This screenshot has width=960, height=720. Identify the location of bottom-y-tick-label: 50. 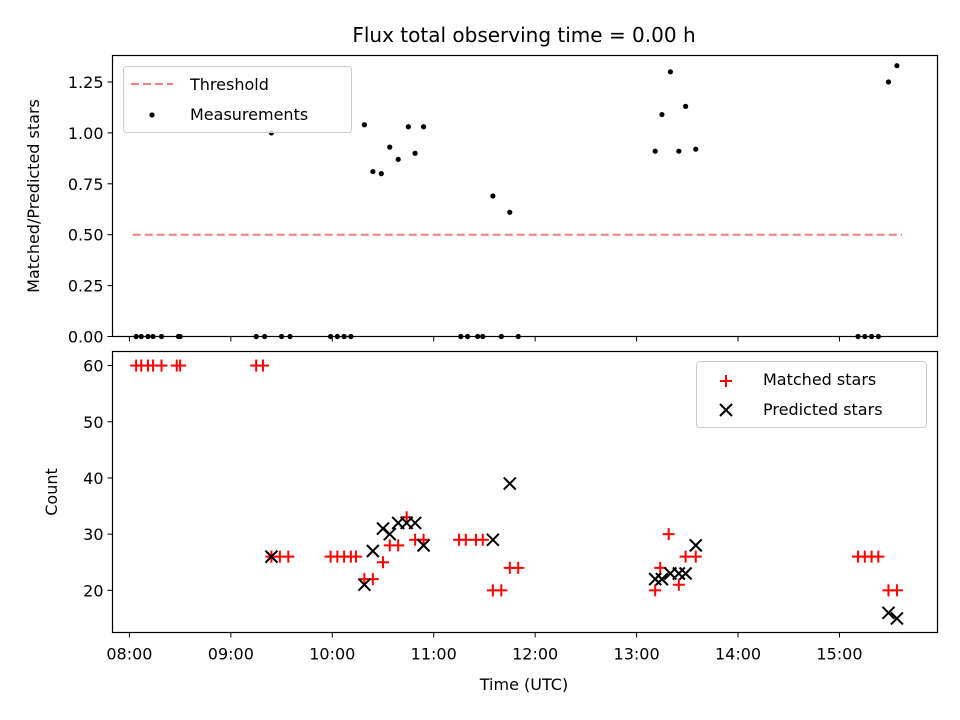
(93, 422).